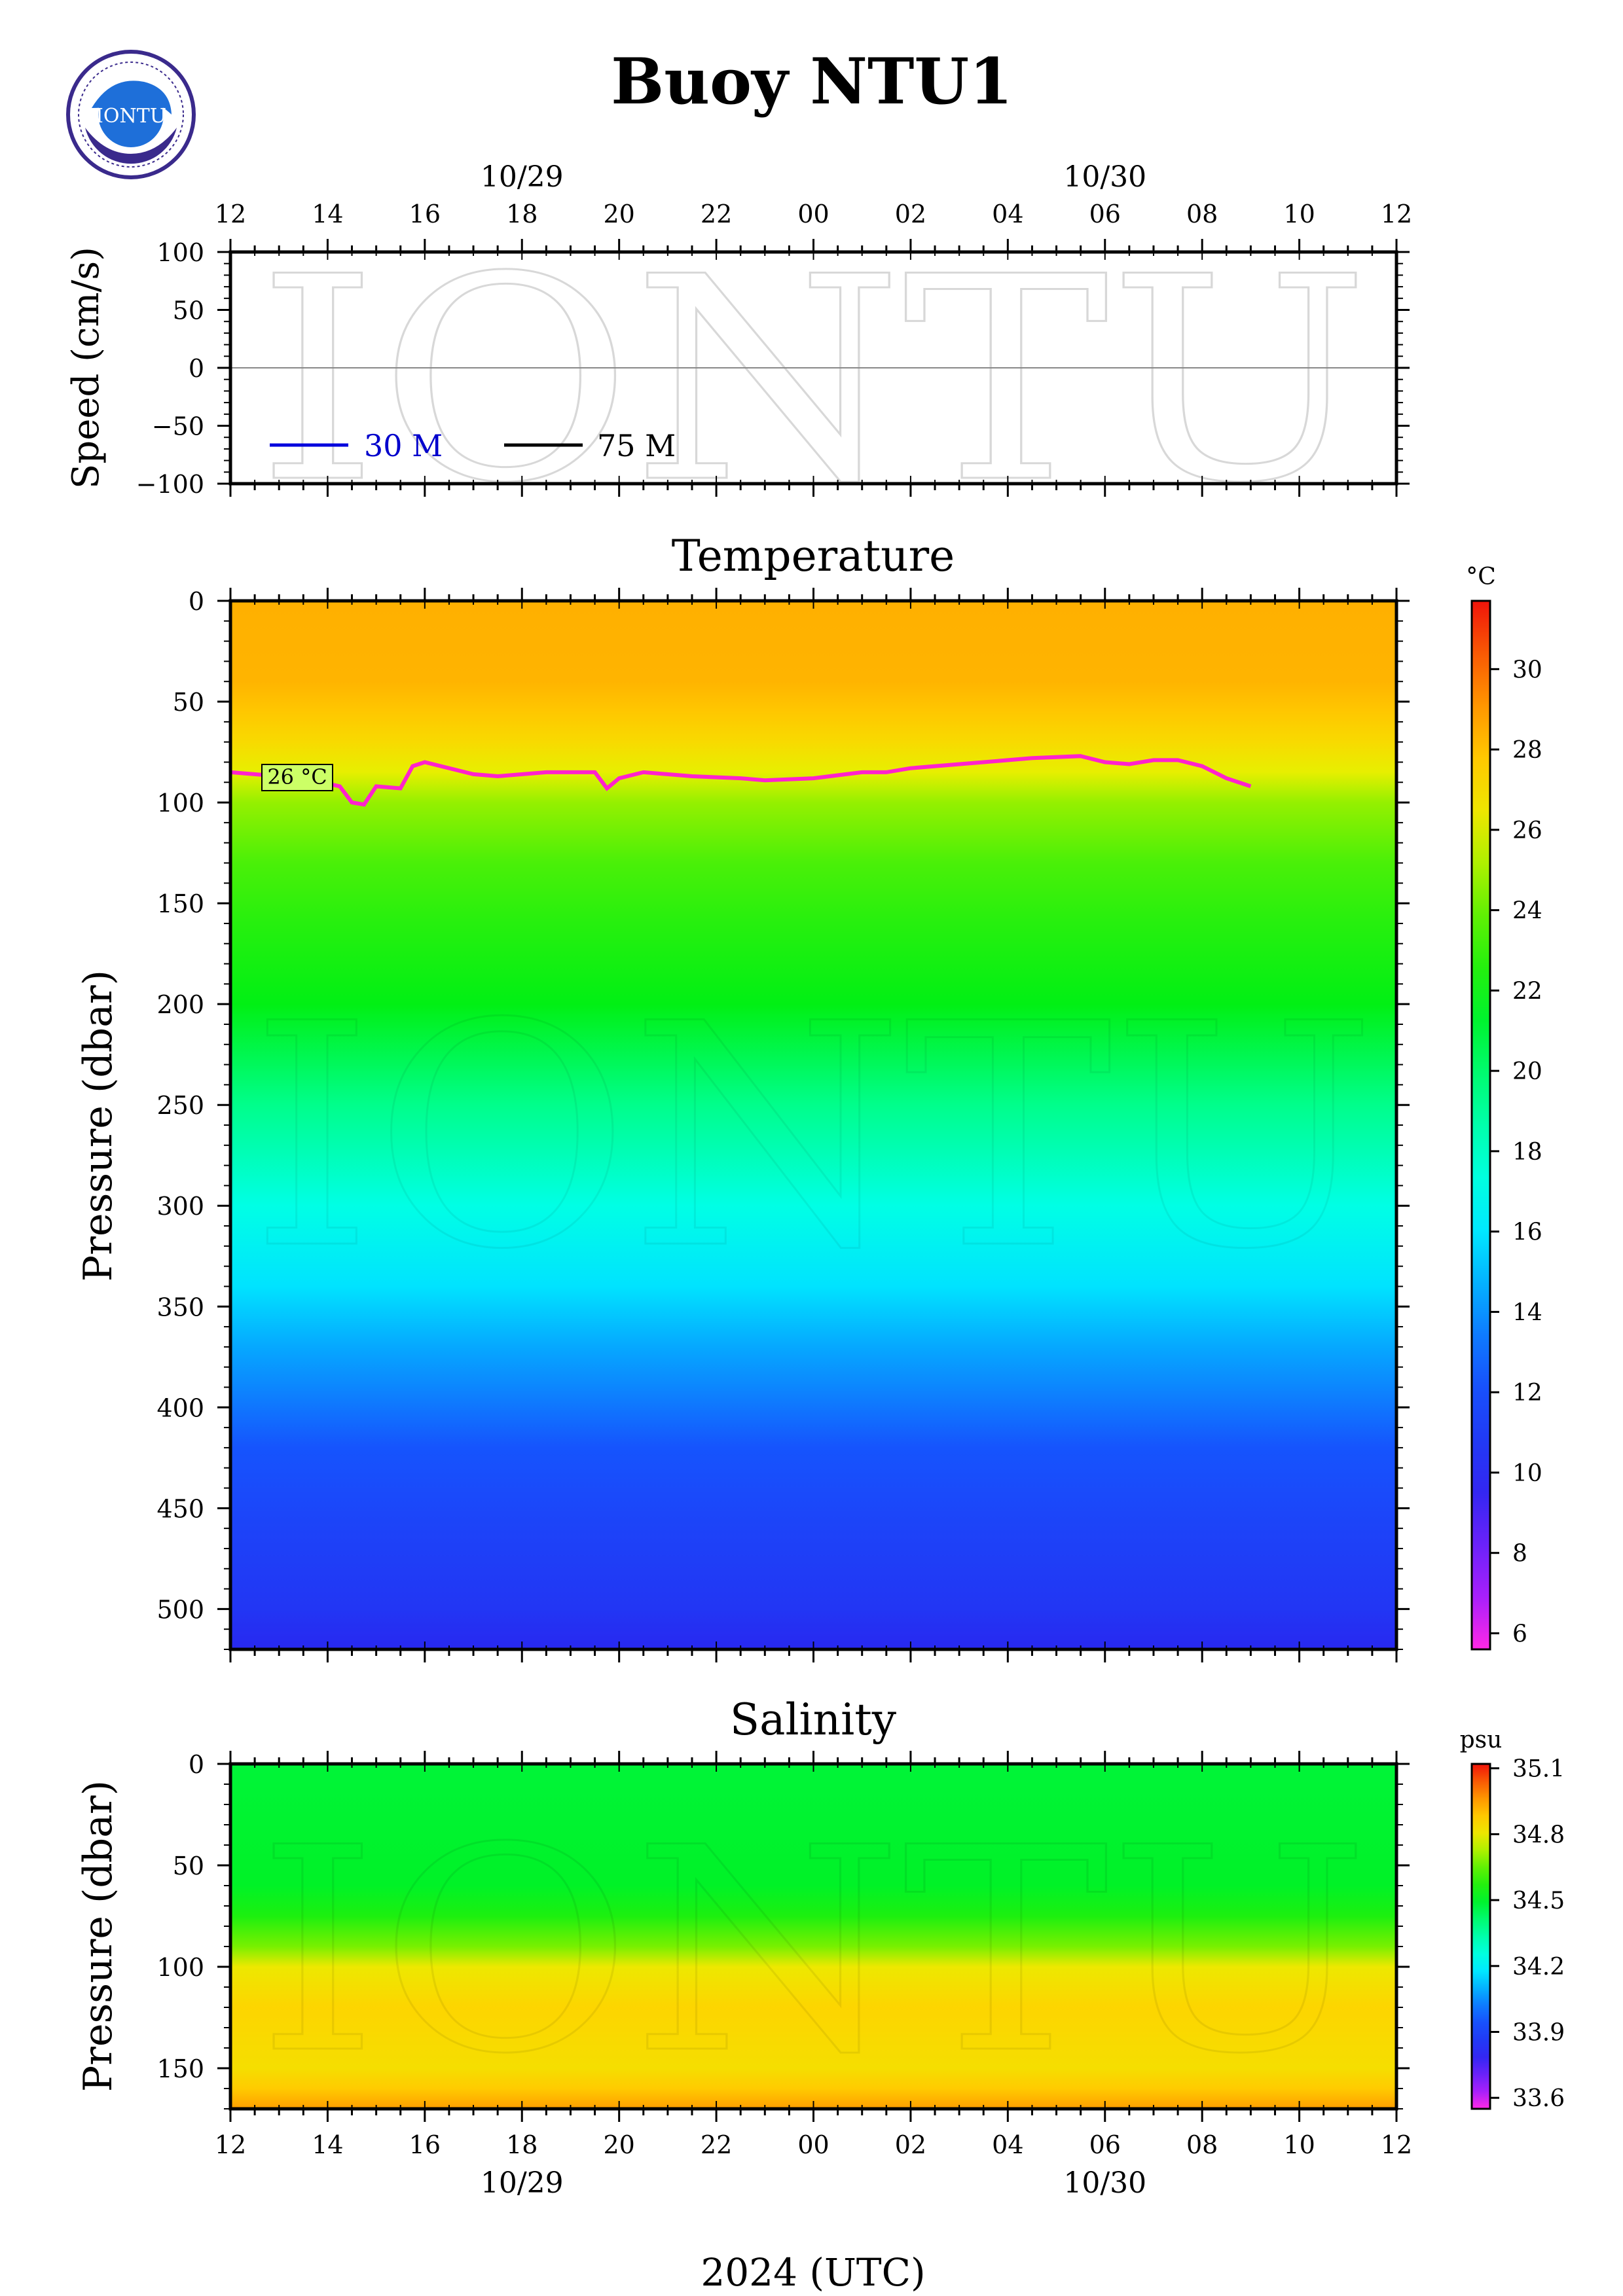 The image size is (1623, 2296). Describe the element at coordinates (813, 1720) in the screenshot. I see `salinity-title: Salinity` at that location.